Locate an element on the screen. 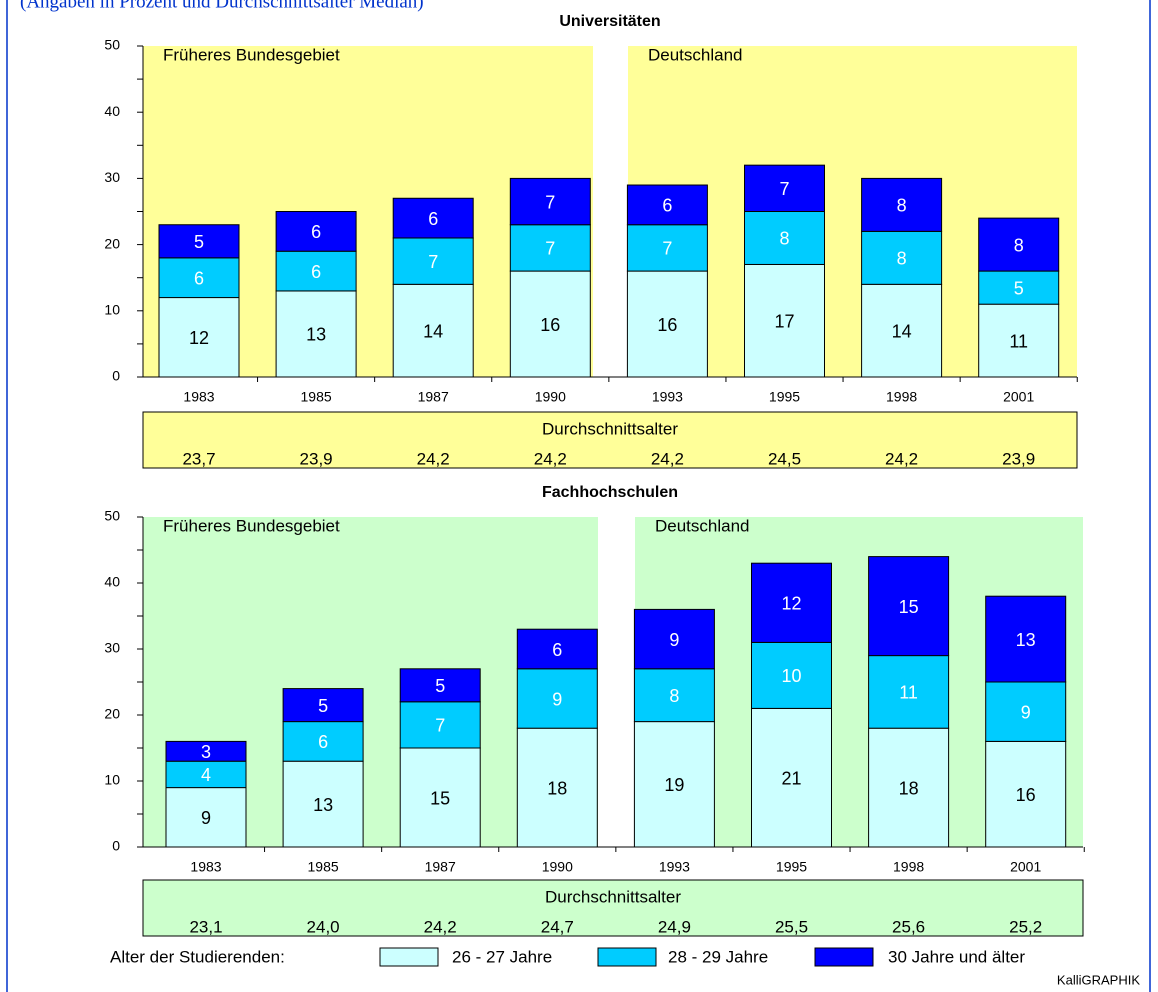 The image size is (1158, 992). y-tick-label: 20 is located at coordinates (112, 243).